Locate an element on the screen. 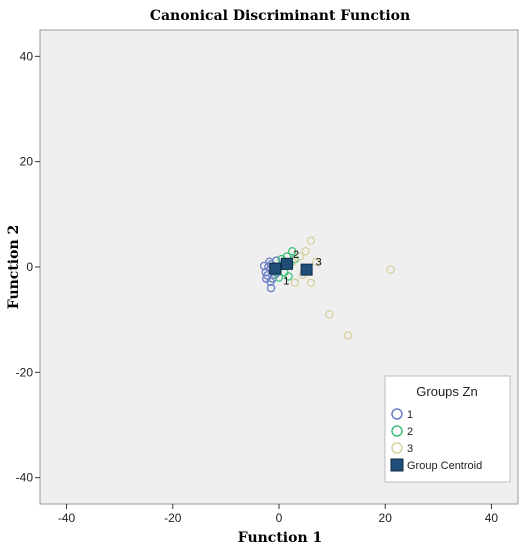 The image size is (527, 550). y-tick-label: -40 is located at coordinates (25, 478).